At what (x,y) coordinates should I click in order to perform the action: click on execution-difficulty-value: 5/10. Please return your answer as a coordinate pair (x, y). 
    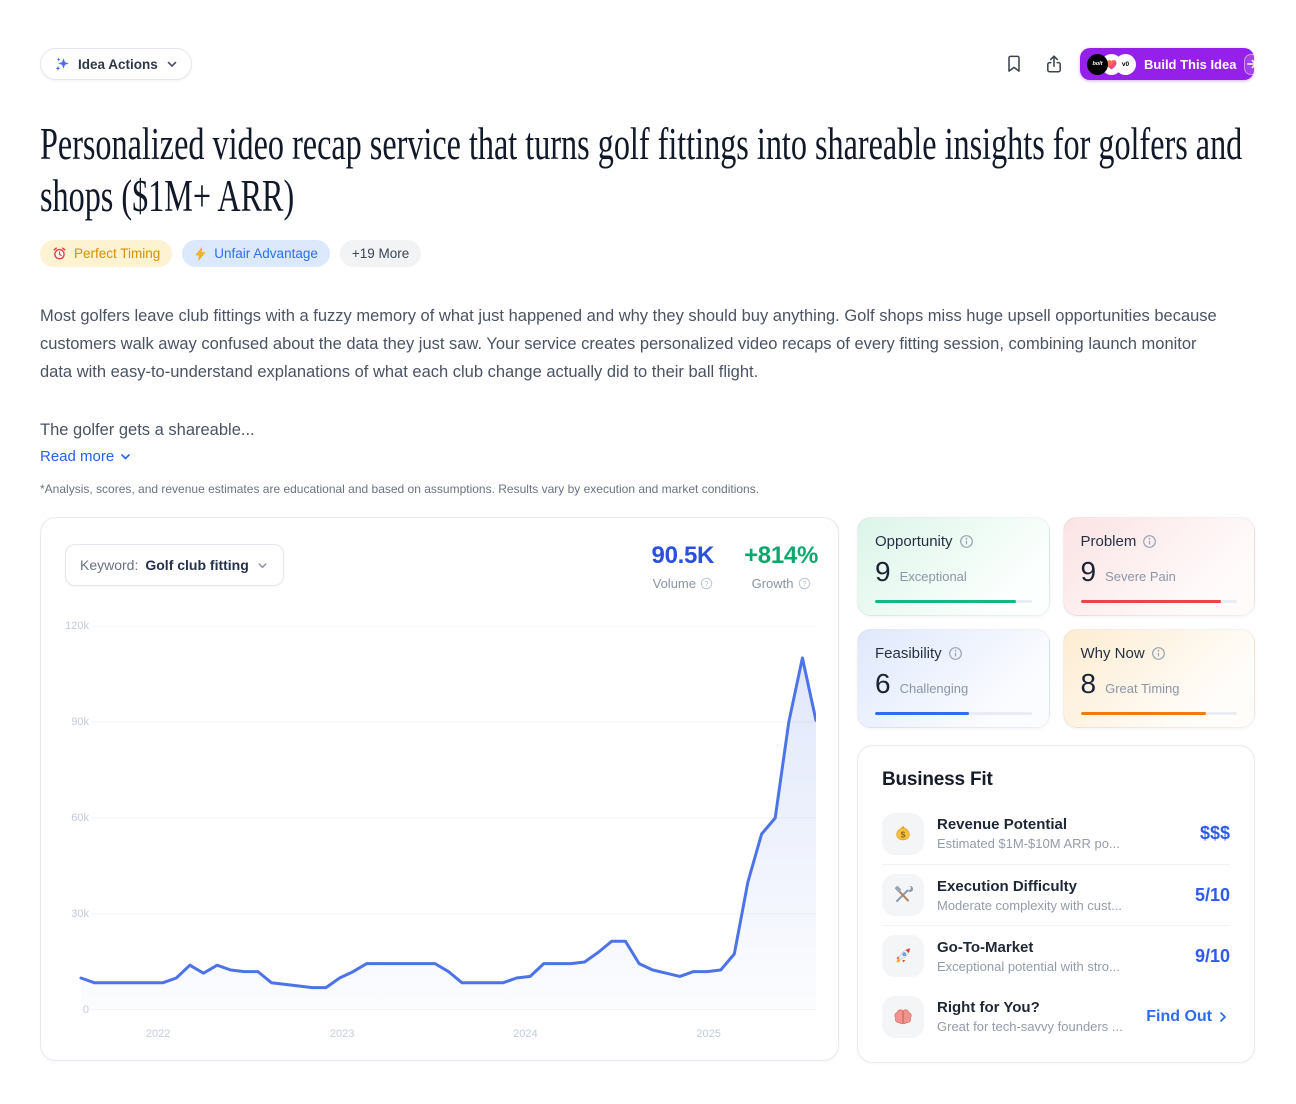
    Looking at the image, I should click on (1212, 894).